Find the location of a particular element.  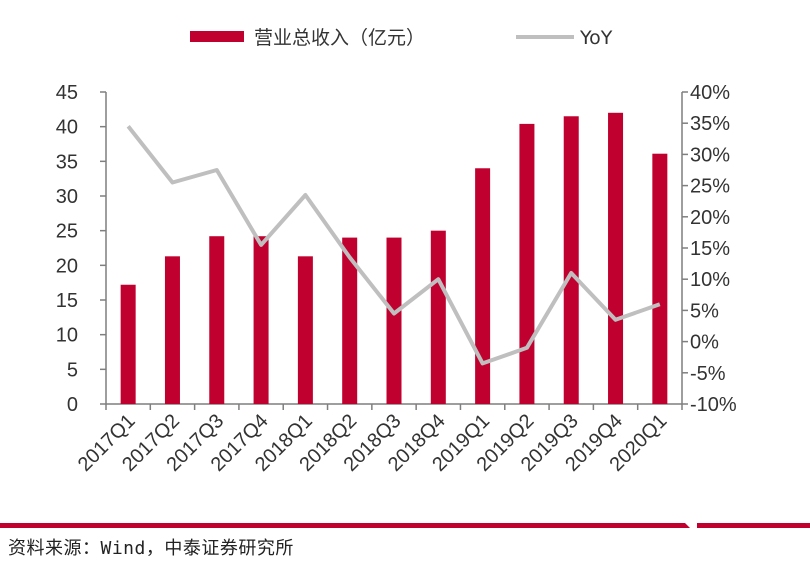

source-note: 资料来源：Wind，中泰证券研究所 is located at coordinates (151, 548).